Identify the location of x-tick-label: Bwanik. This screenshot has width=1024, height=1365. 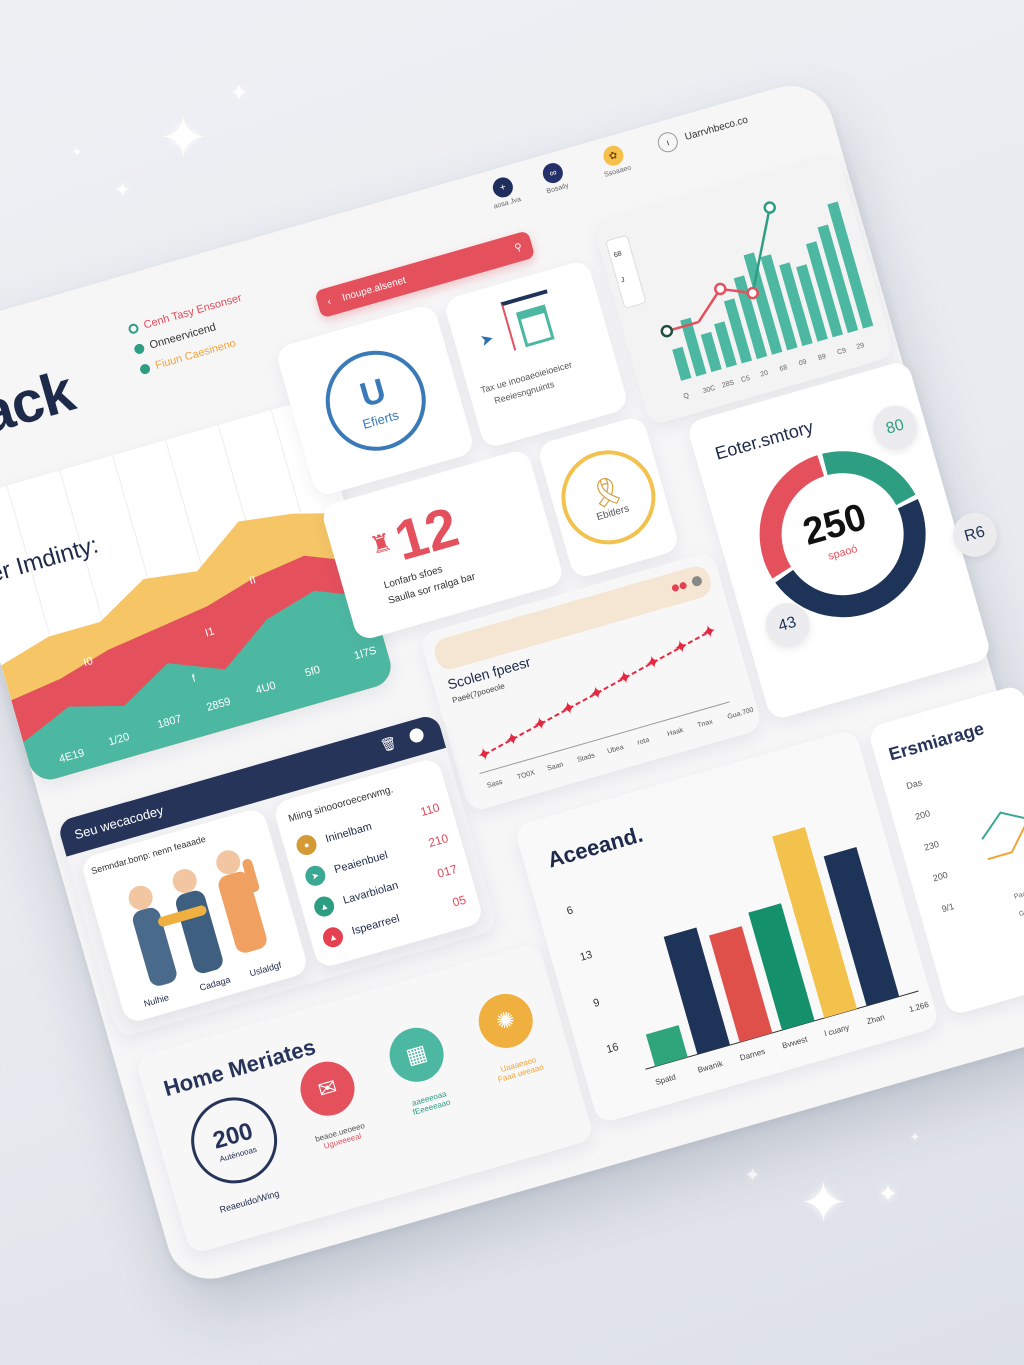
(711, 1067).